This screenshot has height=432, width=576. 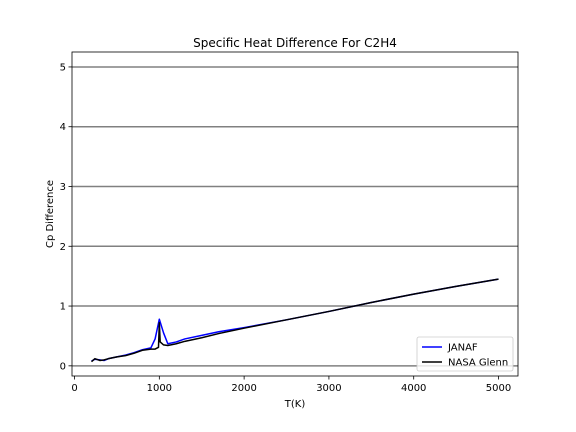 I want to click on legend: JANAF NASA Glenn, so click(x=465, y=354).